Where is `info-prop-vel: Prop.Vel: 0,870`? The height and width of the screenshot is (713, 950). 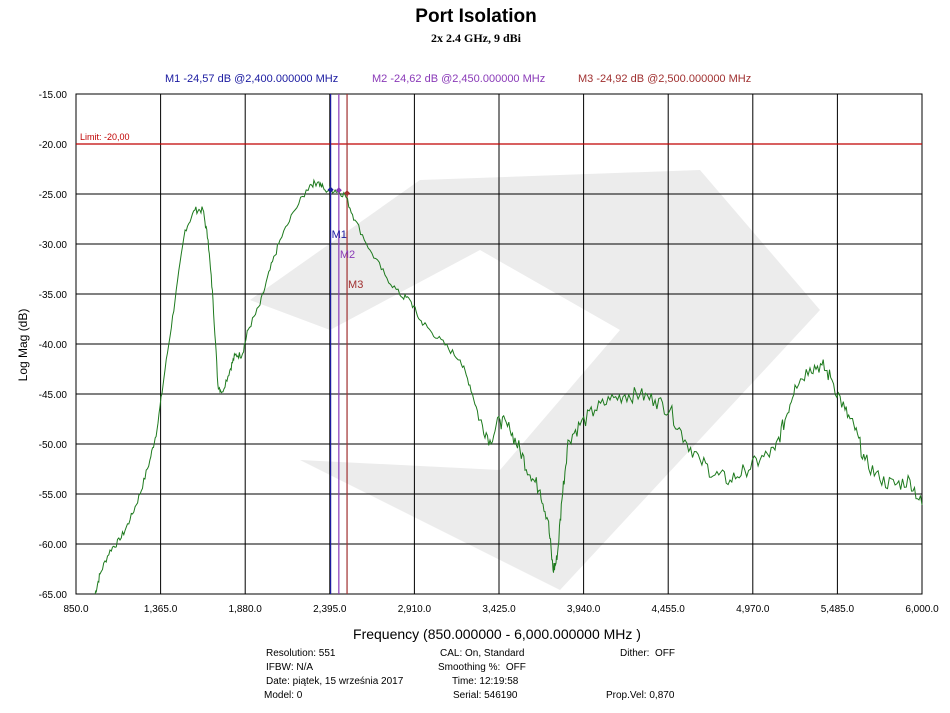 info-prop-vel: Prop.Vel: 0,870 is located at coordinates (640, 695).